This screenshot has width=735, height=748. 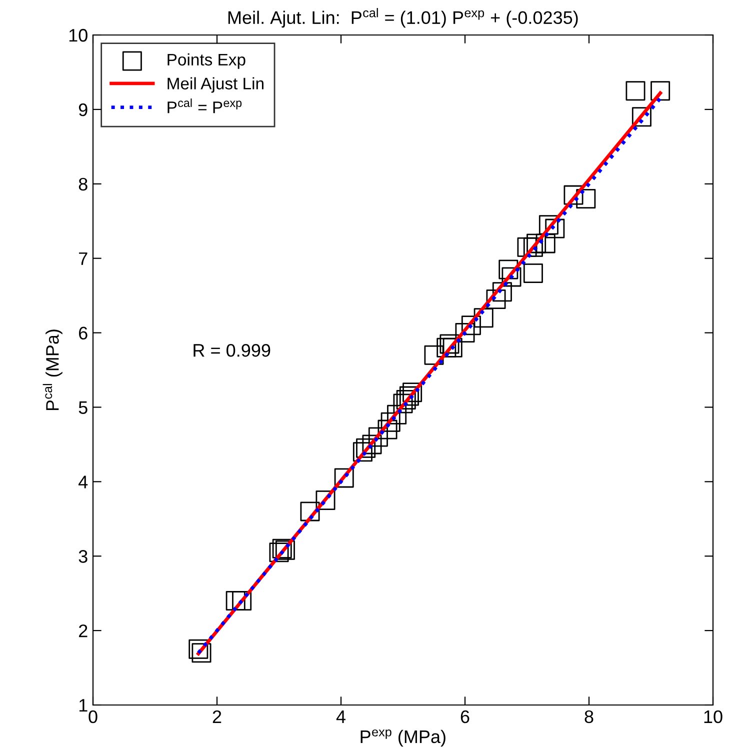 What do you see at coordinates (216, 85) in the screenshot?
I see `legend-label: Meil Ajust Lin` at bounding box center [216, 85].